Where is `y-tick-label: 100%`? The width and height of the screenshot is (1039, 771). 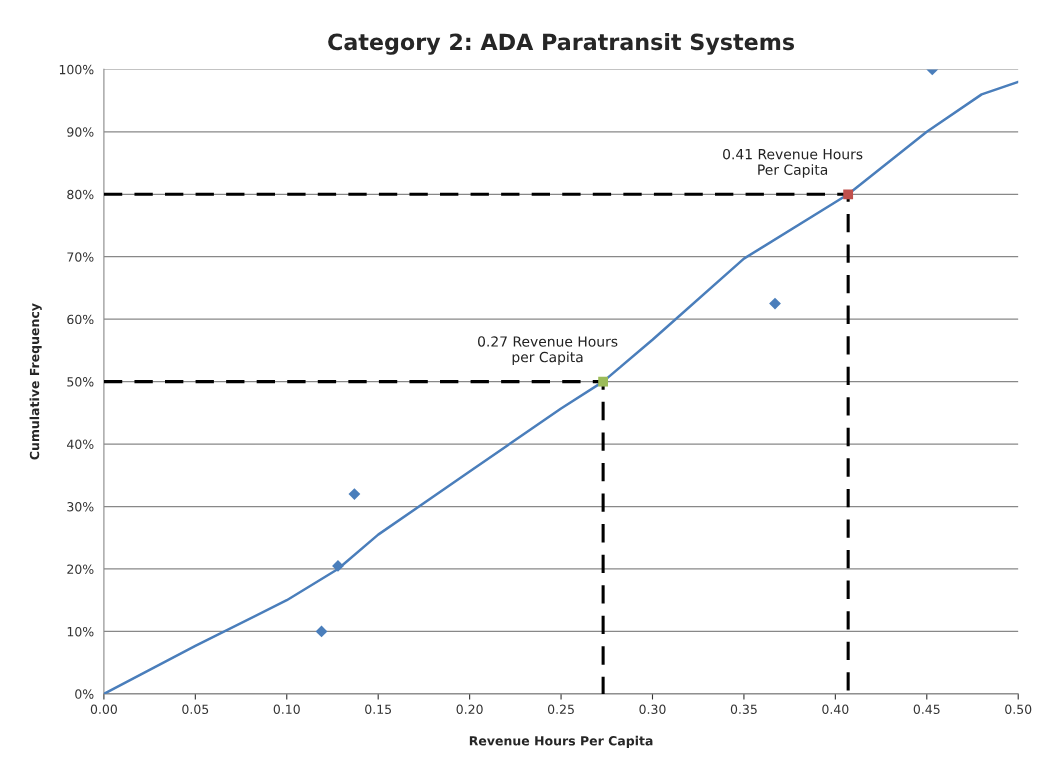
y-tick-label: 100% is located at coordinates (76, 69).